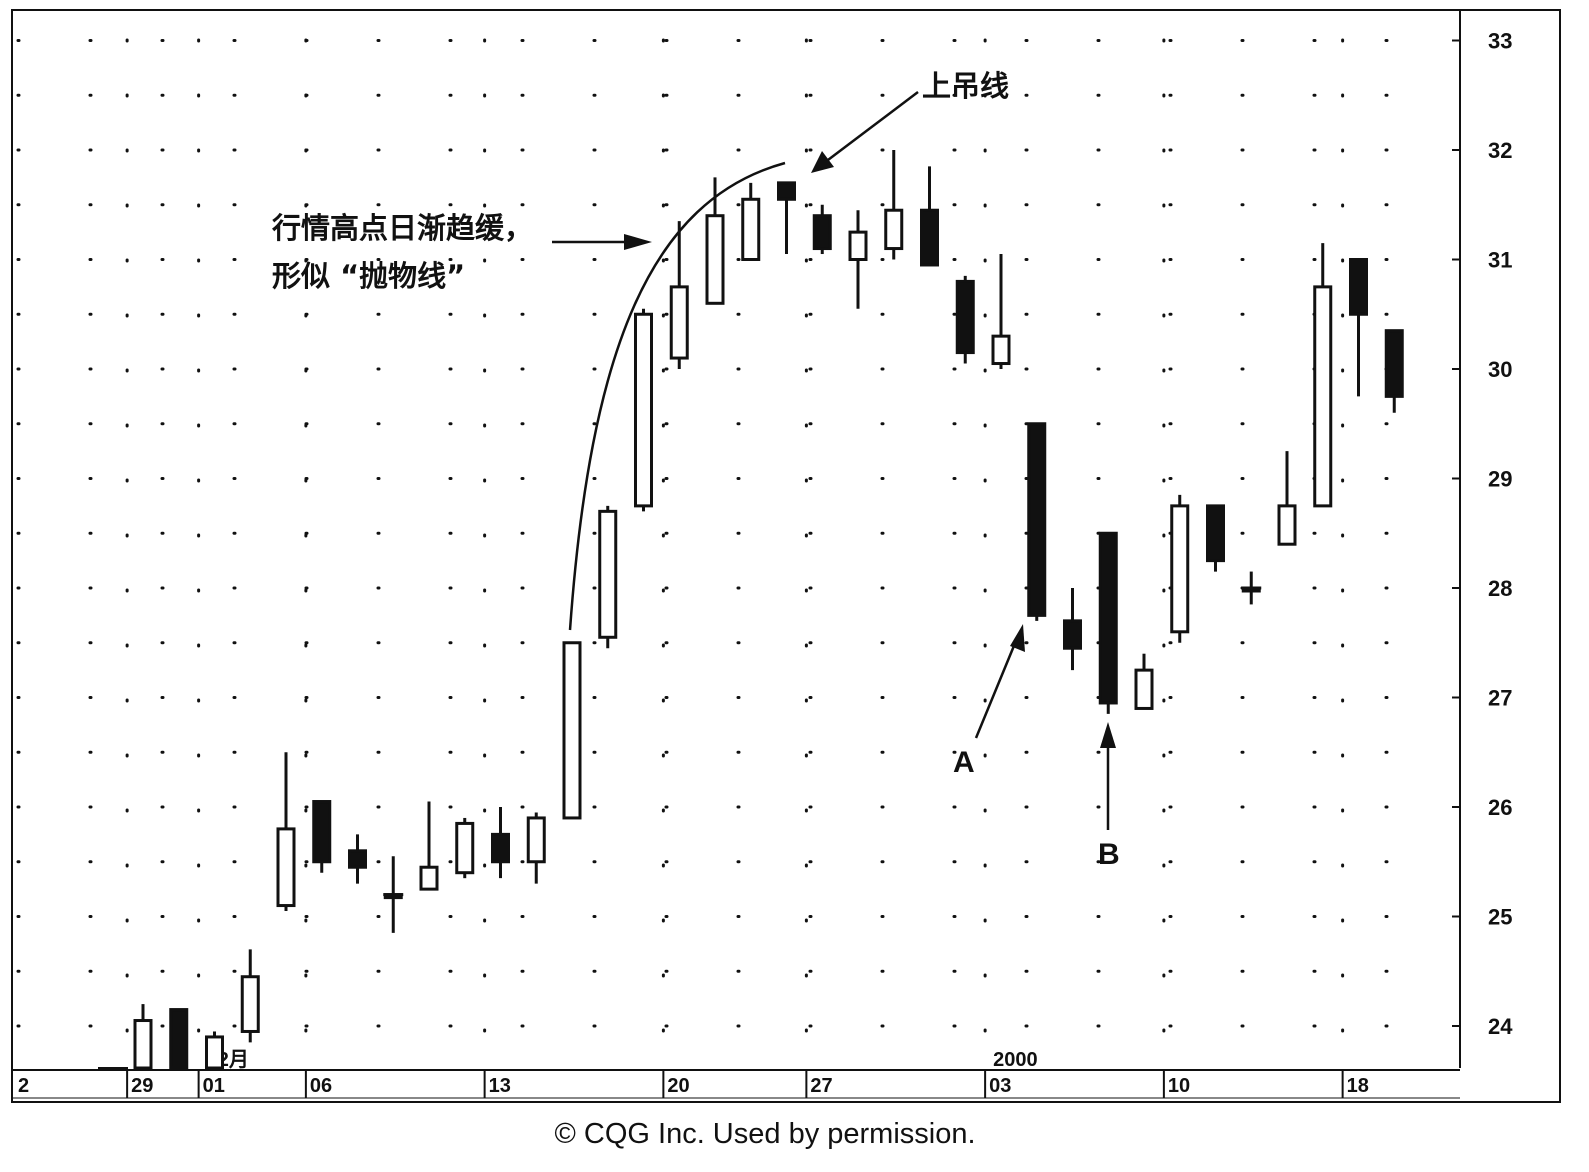 This screenshot has width=1589, height=1172. I want to click on date-tick-label: 29, so click(142, 1086).